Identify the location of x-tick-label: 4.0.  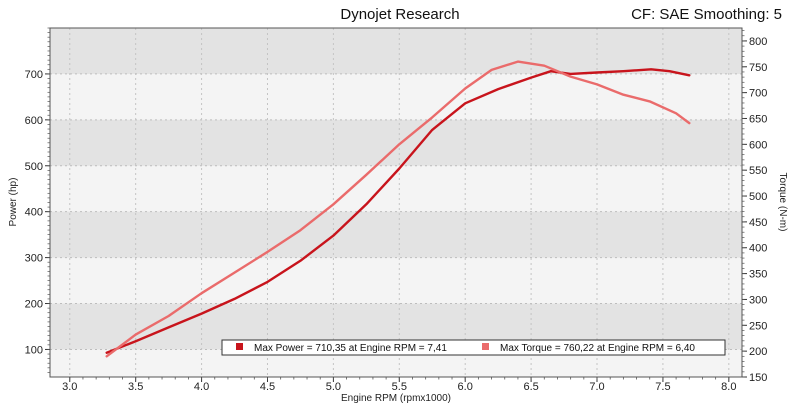
(201, 387).